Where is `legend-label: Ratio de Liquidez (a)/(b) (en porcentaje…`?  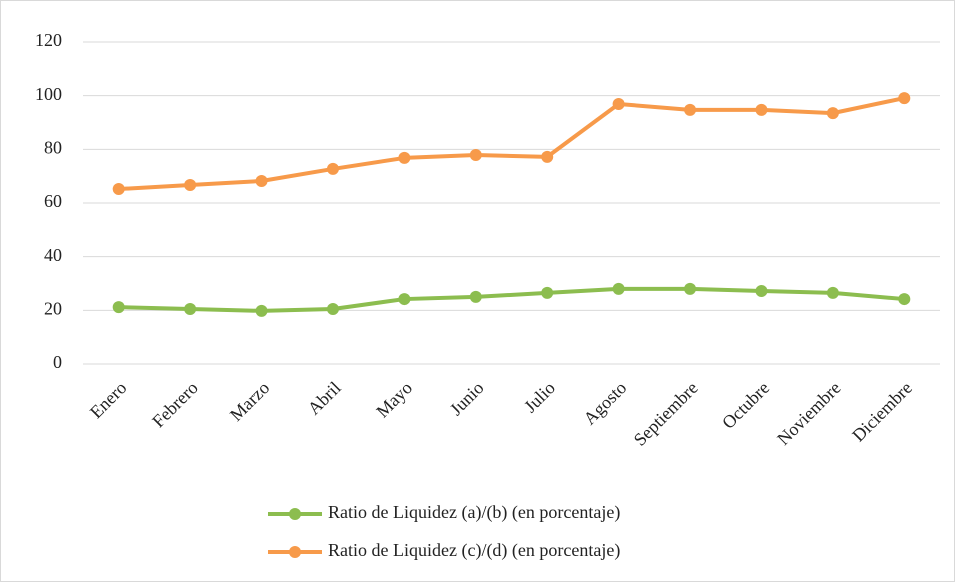
legend-label: Ratio de Liquidez (a)/(b) (en porcentaje… is located at coordinates (474, 512).